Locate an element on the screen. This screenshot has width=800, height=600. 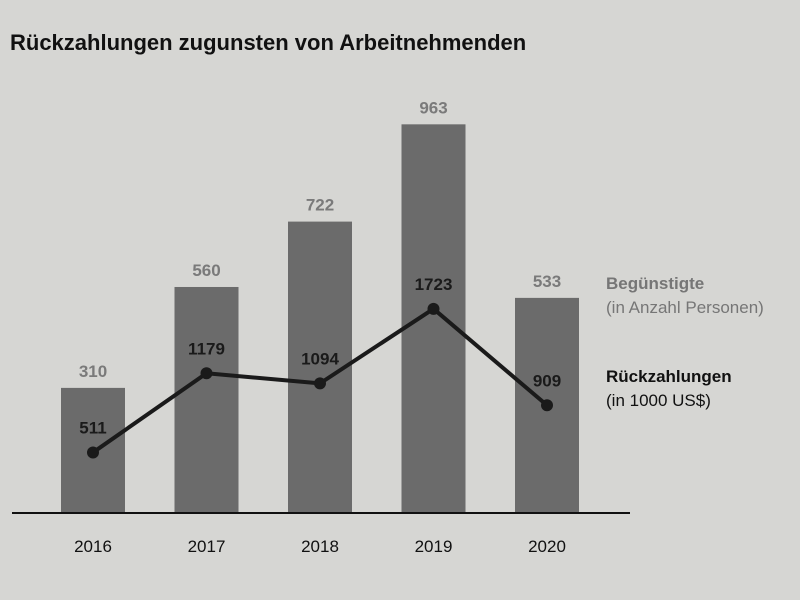
bar-label-2018: 722 is located at coordinates (320, 205).